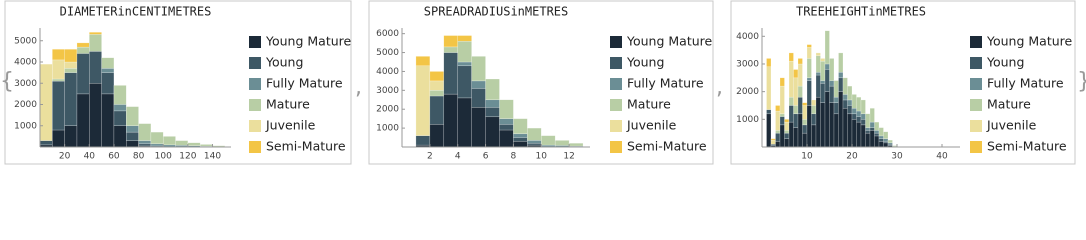 This screenshot has height=240, width=1086. What do you see at coordinates (387, 129) in the screenshot?
I see `y-tick-label: 1000` at bounding box center [387, 129].